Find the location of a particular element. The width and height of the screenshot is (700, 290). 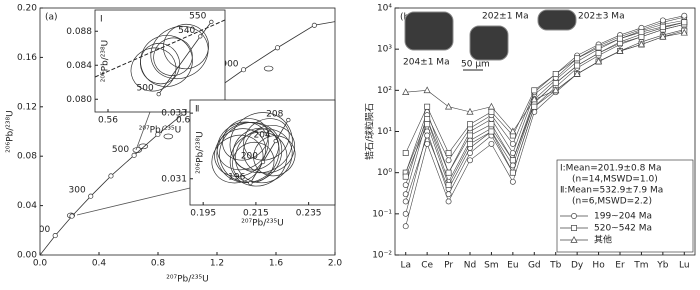

y-tick-label: 0.084 is located at coordinates (79, 66).